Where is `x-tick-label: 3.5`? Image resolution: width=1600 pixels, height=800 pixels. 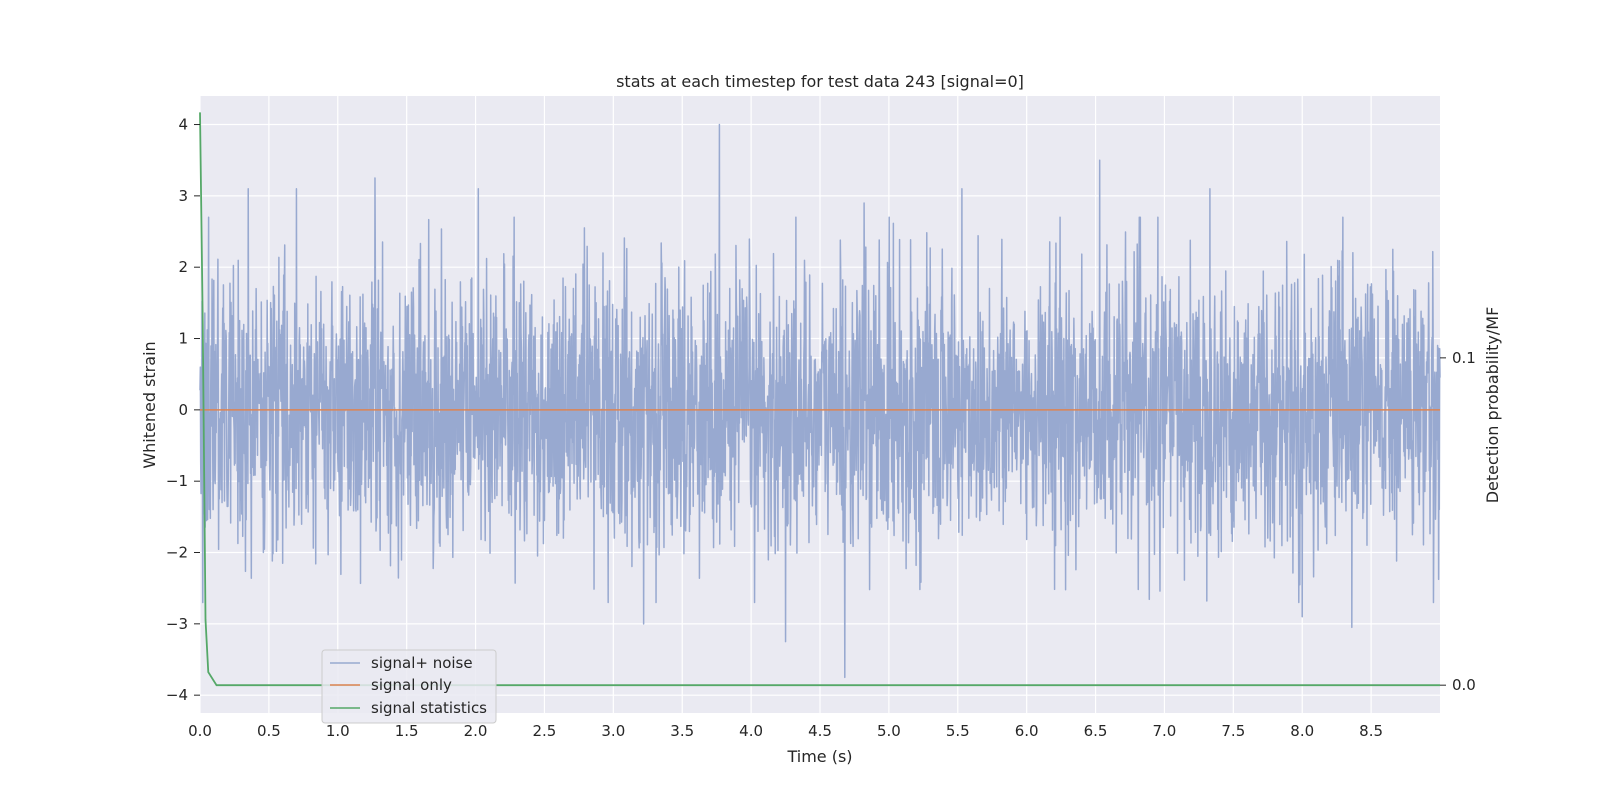 x-tick-label: 3.5 is located at coordinates (682, 731).